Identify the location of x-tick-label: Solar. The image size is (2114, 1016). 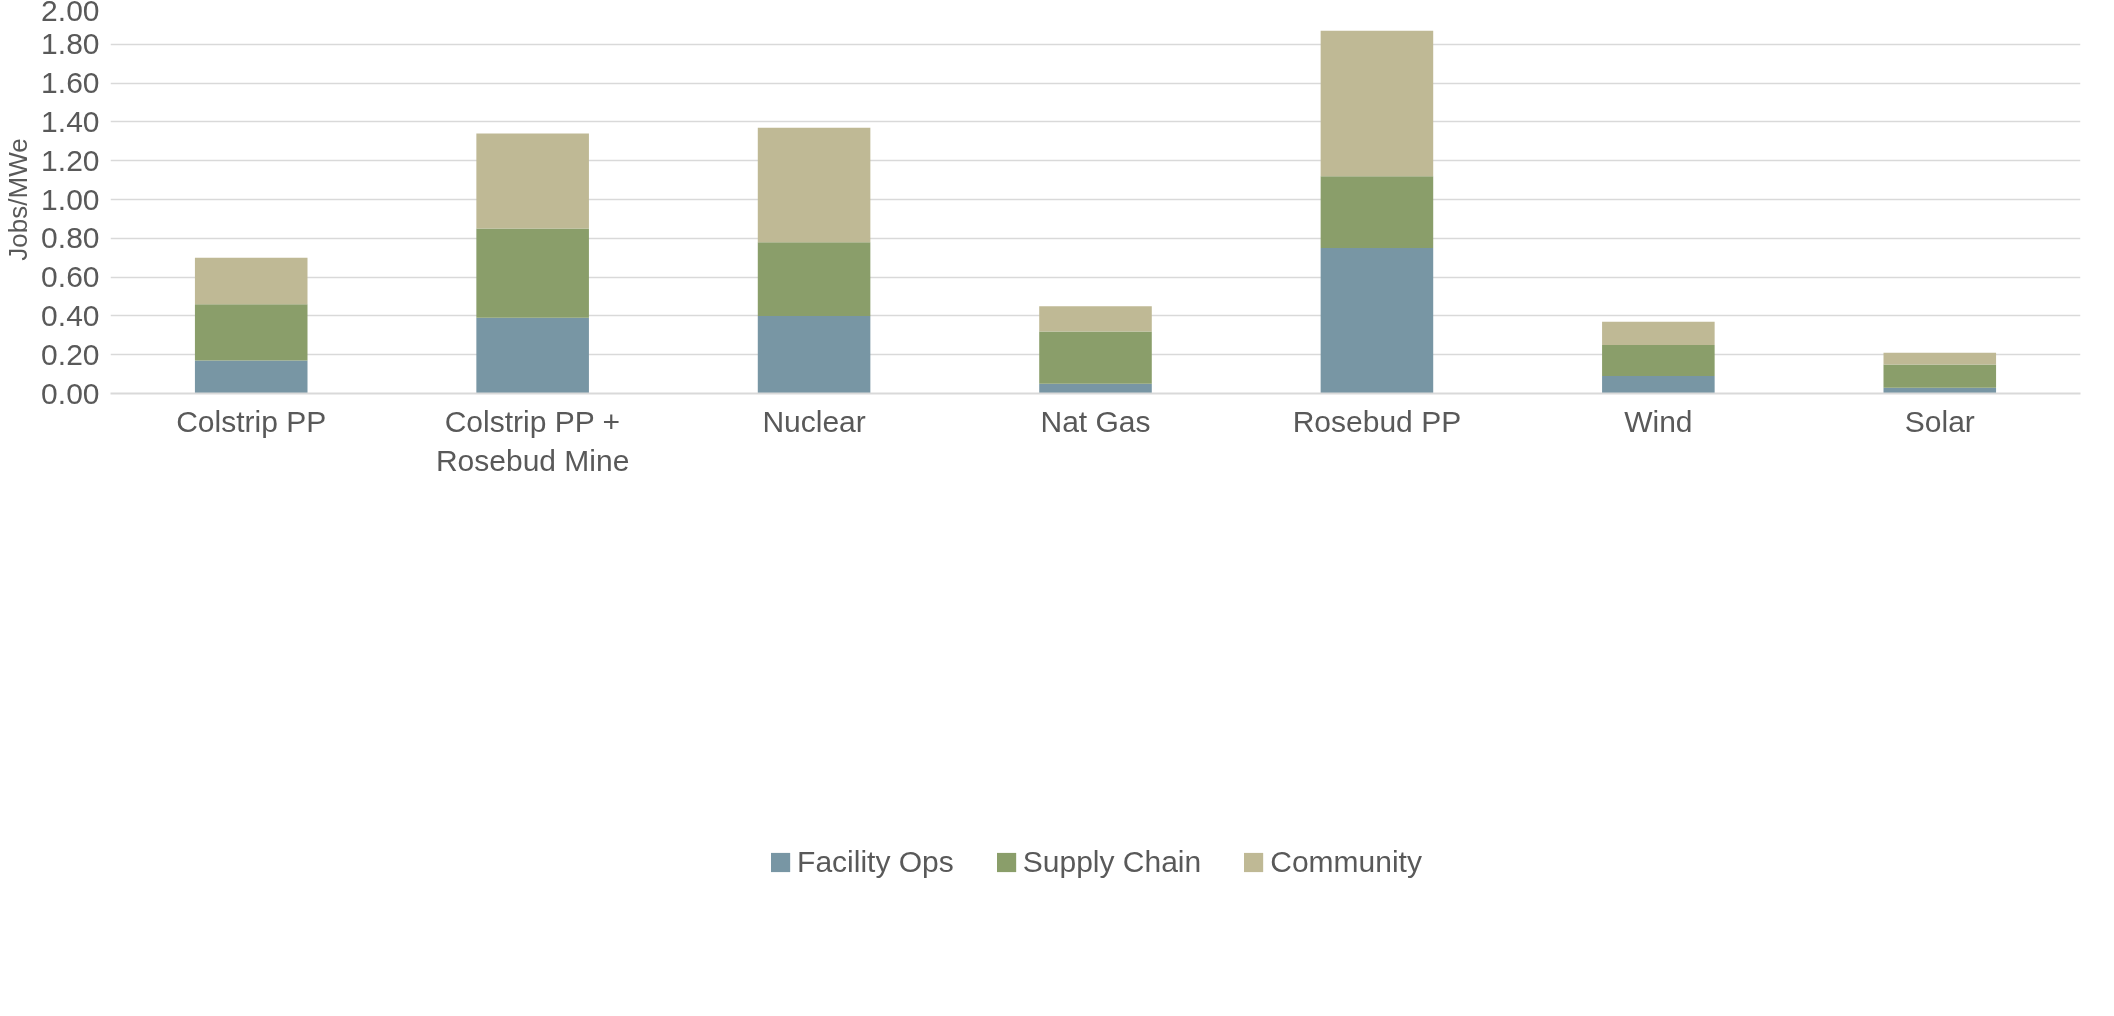
(1939, 421).